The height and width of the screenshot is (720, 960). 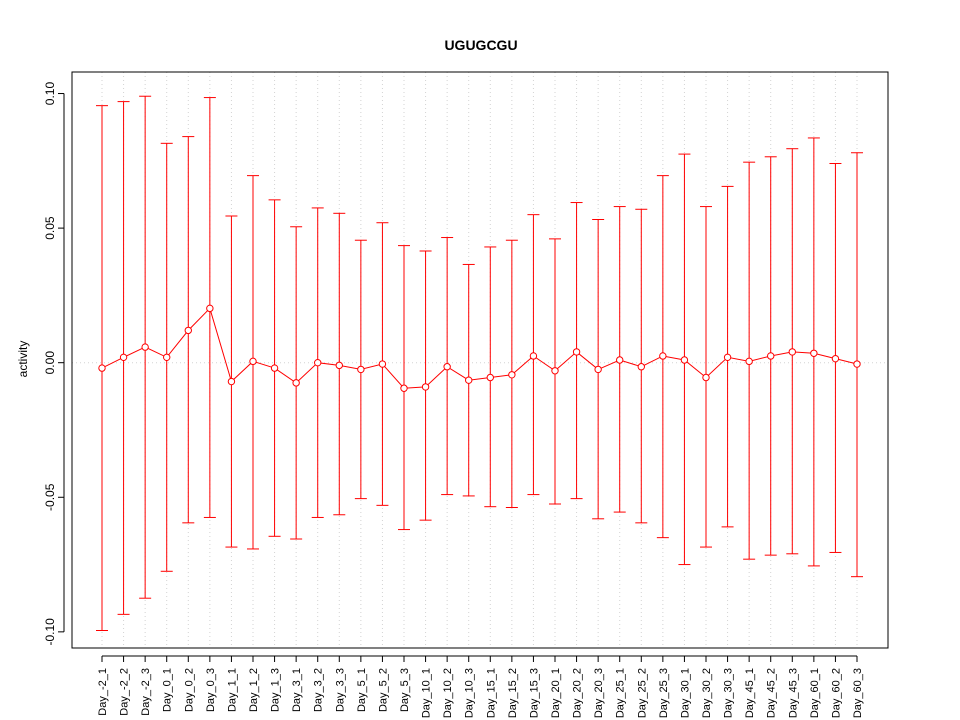 I want to click on x-tick-label: Day_3_1, so click(x=297, y=690).